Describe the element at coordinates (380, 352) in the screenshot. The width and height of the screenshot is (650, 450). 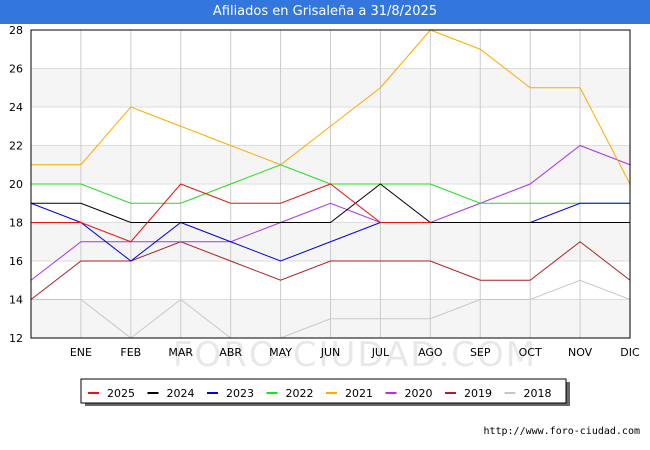
I see `x-tick-label: JUL` at that location.